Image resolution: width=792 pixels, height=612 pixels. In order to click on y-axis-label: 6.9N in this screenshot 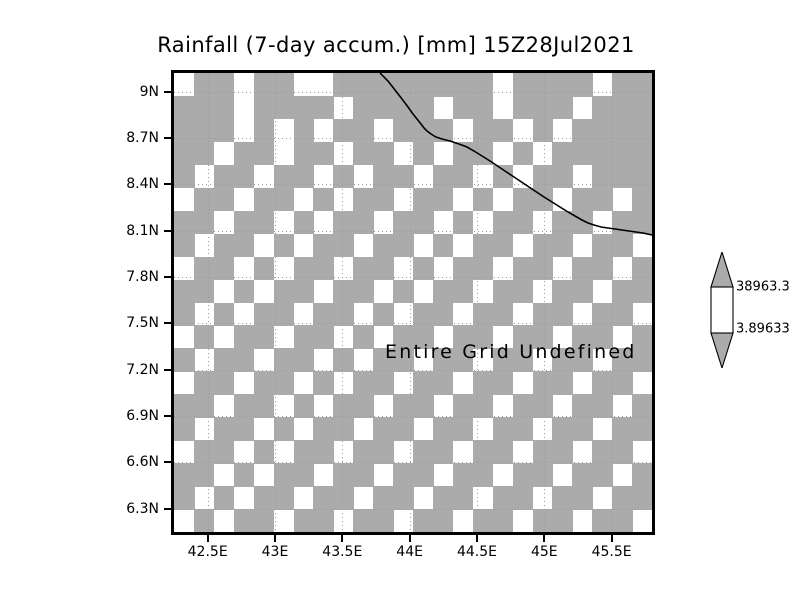, I will do `click(142, 416)`.